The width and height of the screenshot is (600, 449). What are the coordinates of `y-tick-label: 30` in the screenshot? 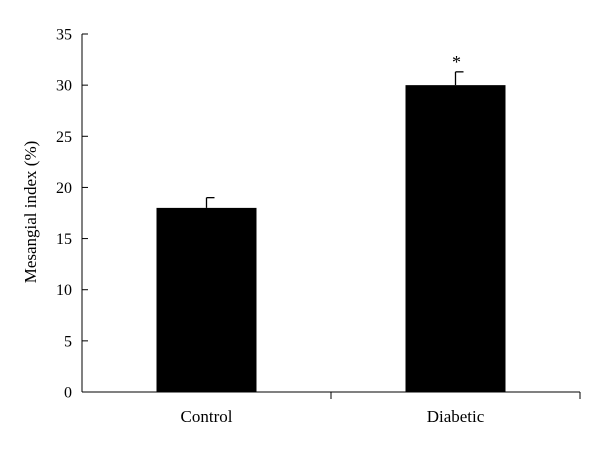 It's located at (64, 86).